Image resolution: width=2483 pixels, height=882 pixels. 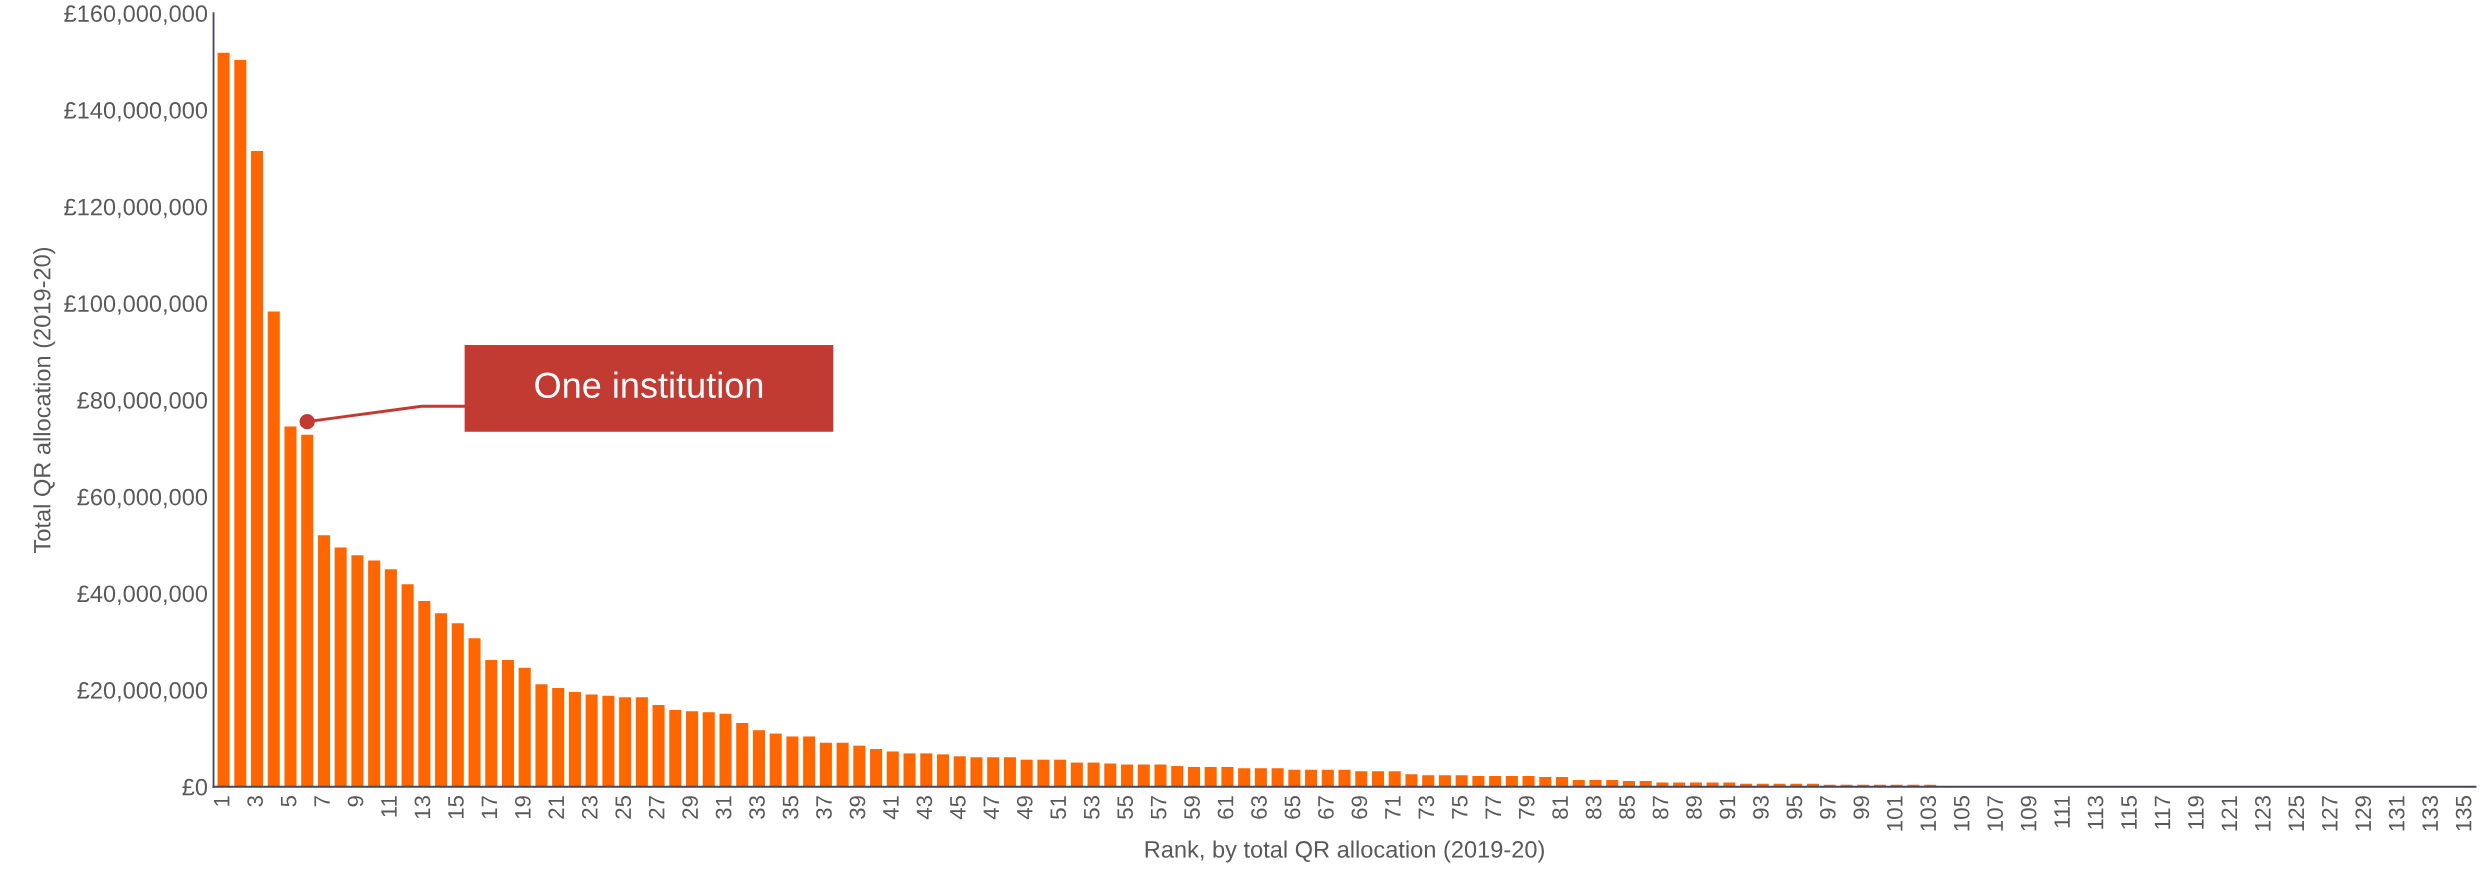 I want to click on x-tick-label: 17, so click(x=489, y=807).